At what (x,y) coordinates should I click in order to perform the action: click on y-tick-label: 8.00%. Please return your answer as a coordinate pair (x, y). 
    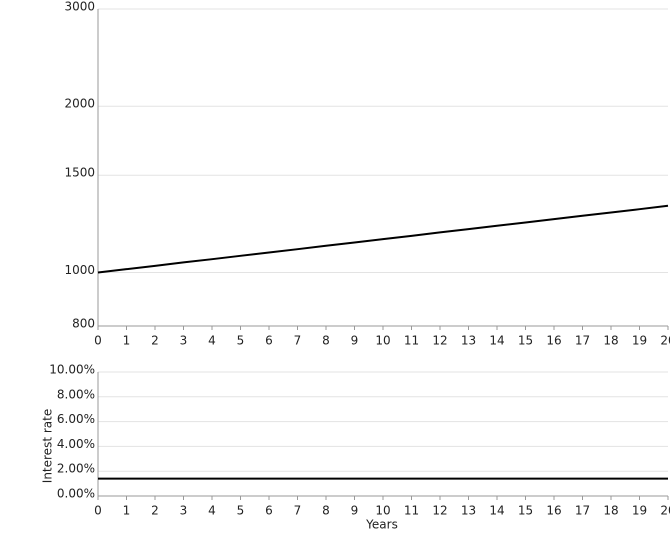
    Looking at the image, I should click on (76, 394).